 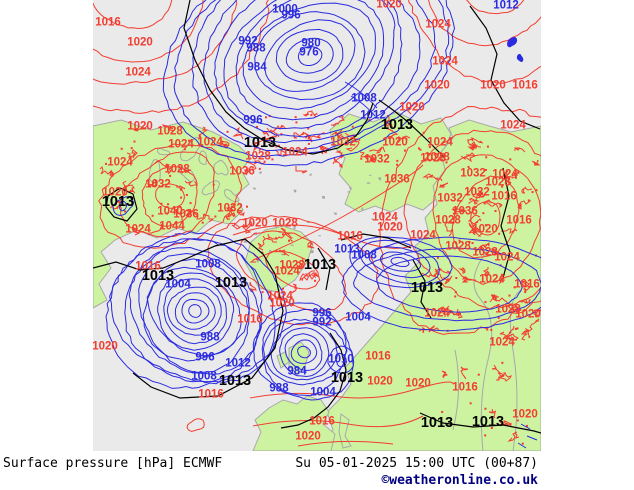 What do you see at coordinates (459, 480) in the screenshot?
I see `credit-link: ©weatheronline.co.uk` at bounding box center [459, 480].